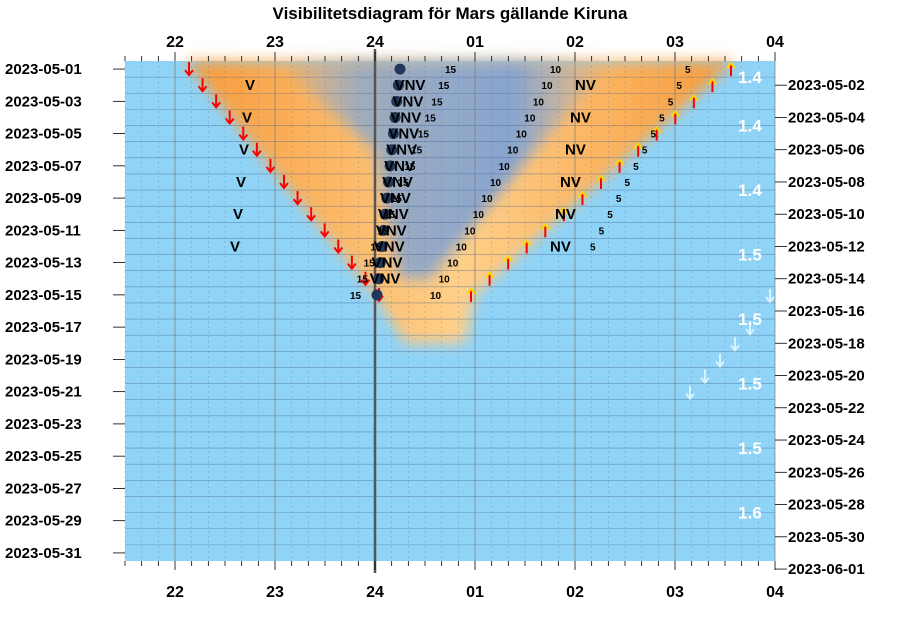 Image resolution: width=900 pixels, height=627 pixels. What do you see at coordinates (43, 392) in the screenshot?
I see `date-label-left: 2023-05-21` at bounding box center [43, 392].